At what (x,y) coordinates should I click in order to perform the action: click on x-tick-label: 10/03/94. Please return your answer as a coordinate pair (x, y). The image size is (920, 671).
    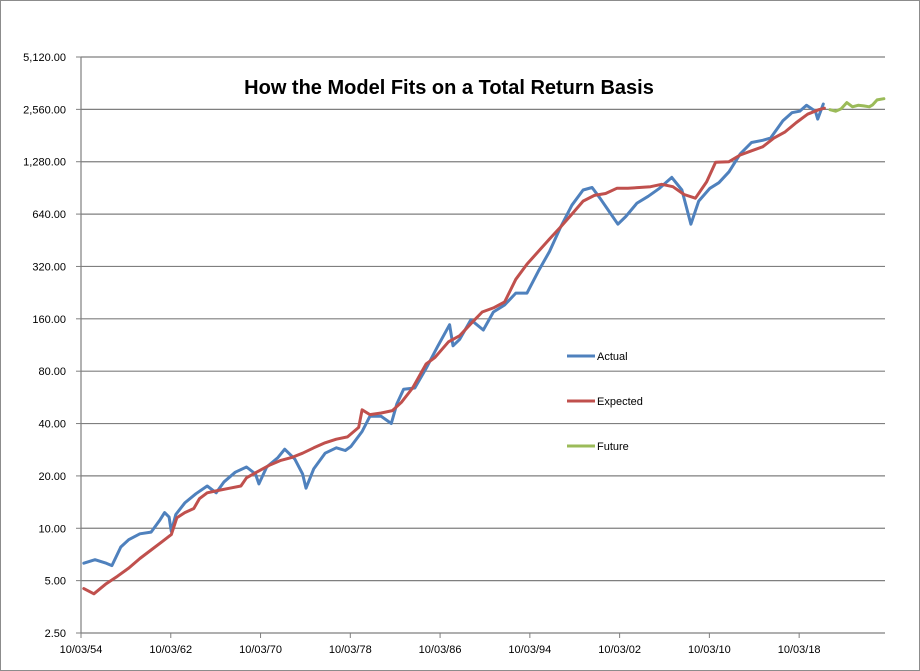
    Looking at the image, I should click on (529, 650).